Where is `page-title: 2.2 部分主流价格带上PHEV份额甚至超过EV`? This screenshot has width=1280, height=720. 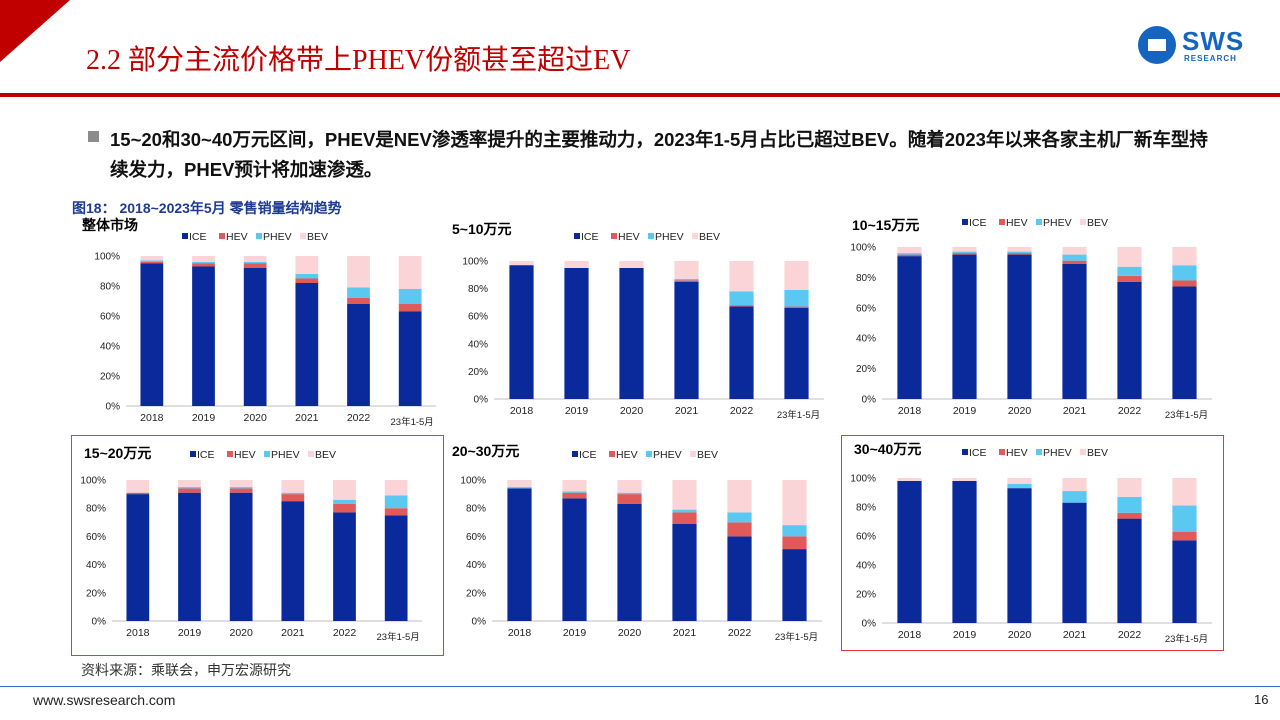
page-title: 2.2 部分主流价格带上PHEV份额甚至超过EV is located at coordinates (358, 60).